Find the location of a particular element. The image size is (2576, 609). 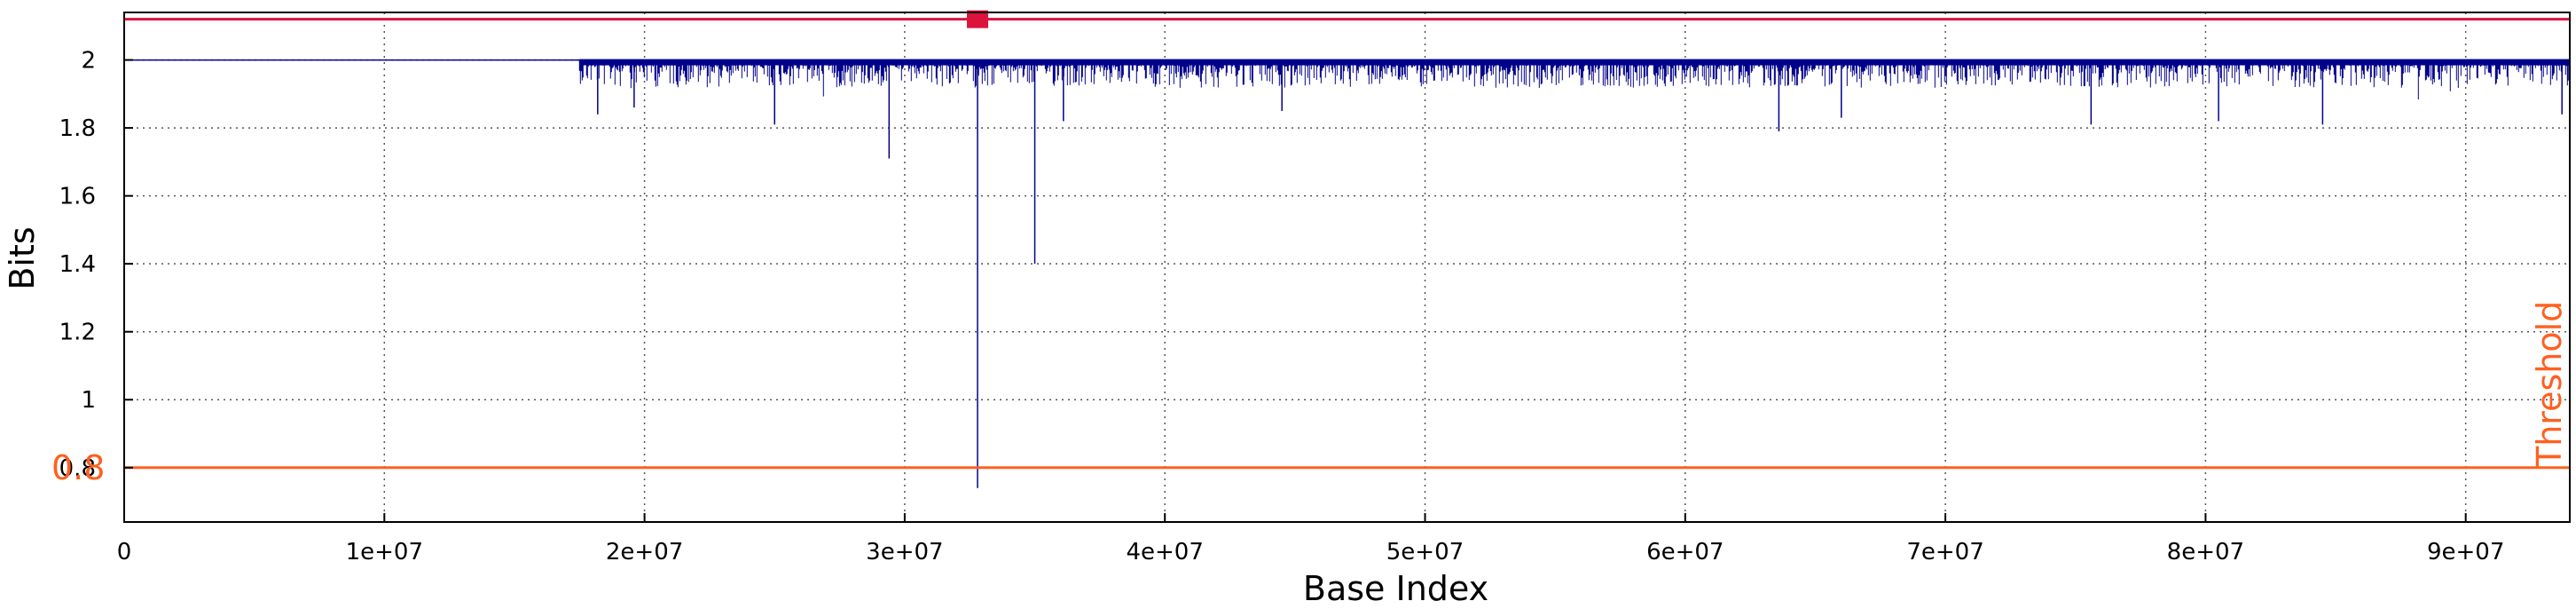

x-tick-label: 7e+07 is located at coordinates (1944, 552).